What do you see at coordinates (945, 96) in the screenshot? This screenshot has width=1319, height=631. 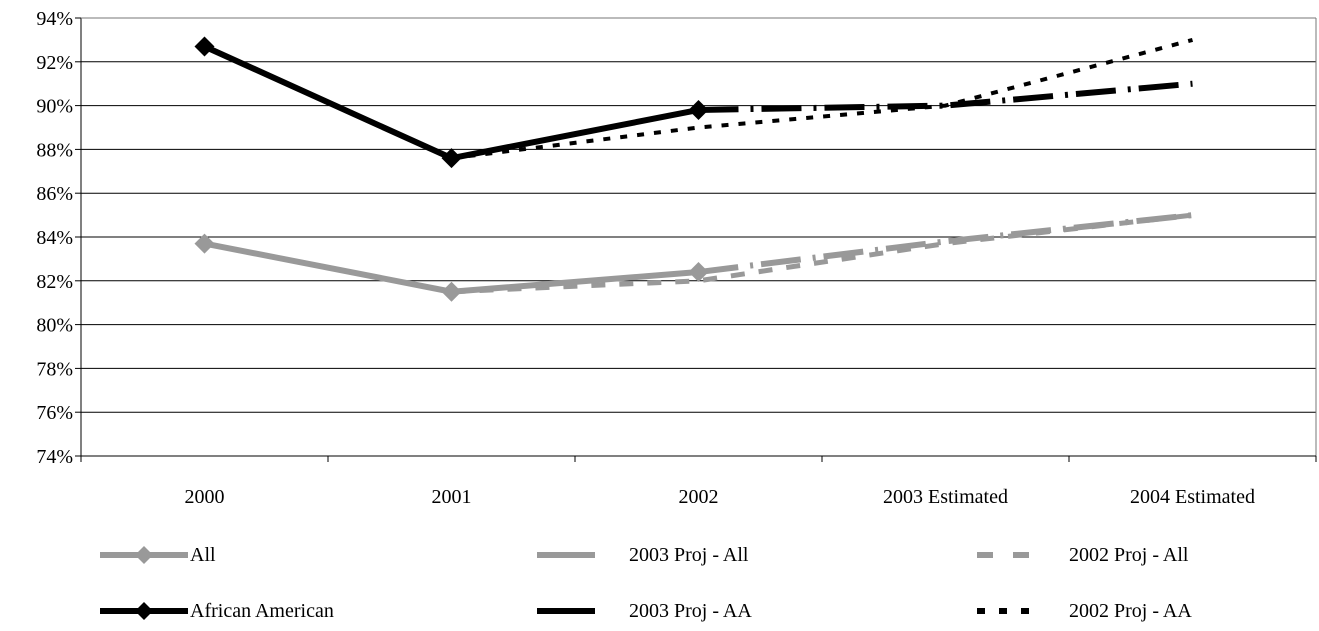 I see `series-line-2003-proj-aa` at bounding box center [945, 96].